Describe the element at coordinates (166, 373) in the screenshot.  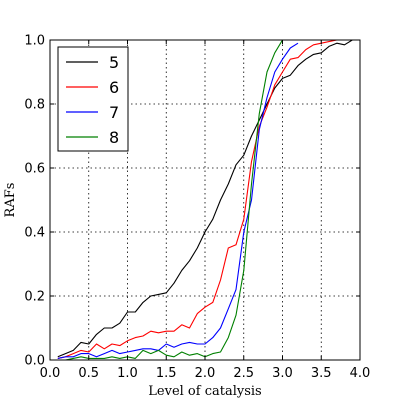
I see `x-tick-label: 1.5` at that location.